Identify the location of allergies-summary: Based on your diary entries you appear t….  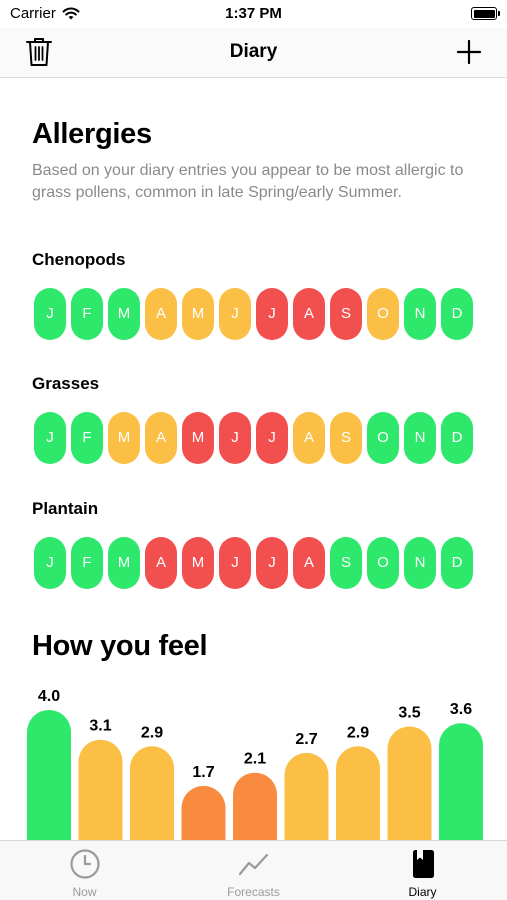
(248, 181).